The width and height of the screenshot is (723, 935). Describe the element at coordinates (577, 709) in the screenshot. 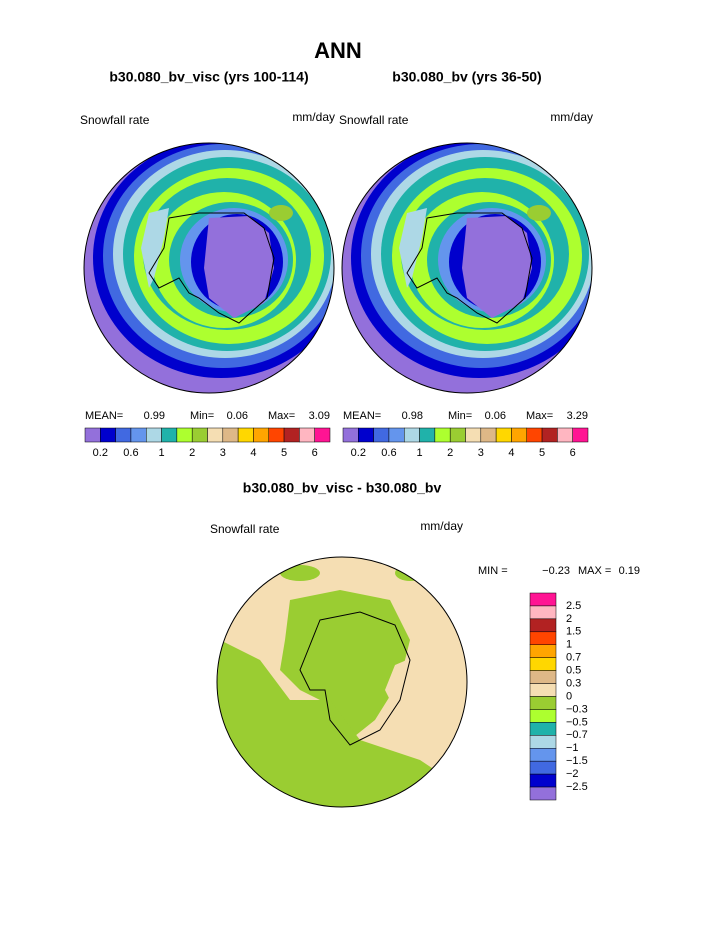

I see `colorbar-label: −0.3` at that location.